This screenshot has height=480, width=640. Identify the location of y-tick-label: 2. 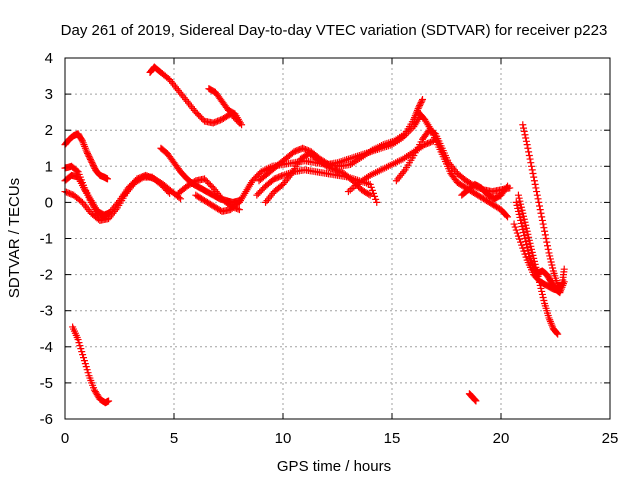
(49, 130).